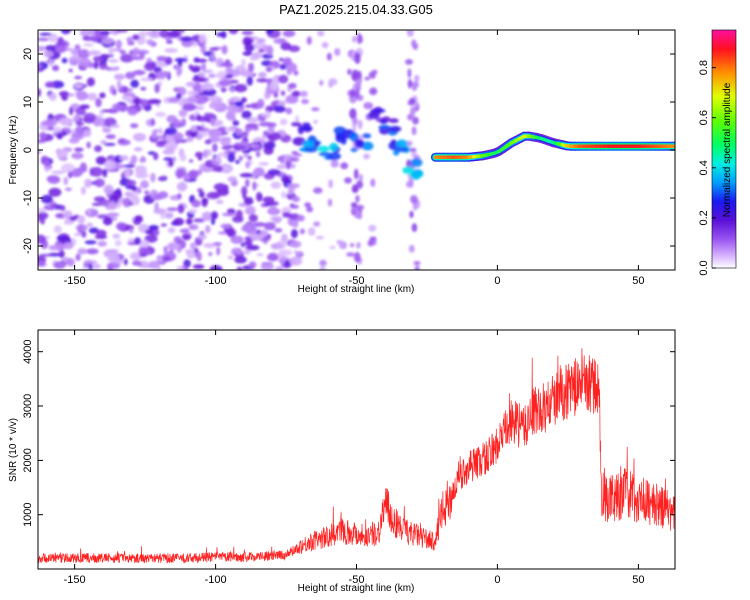 The width and height of the screenshot is (750, 600). I want to click on colorbar-tick-label: 0.6, so click(704, 117).